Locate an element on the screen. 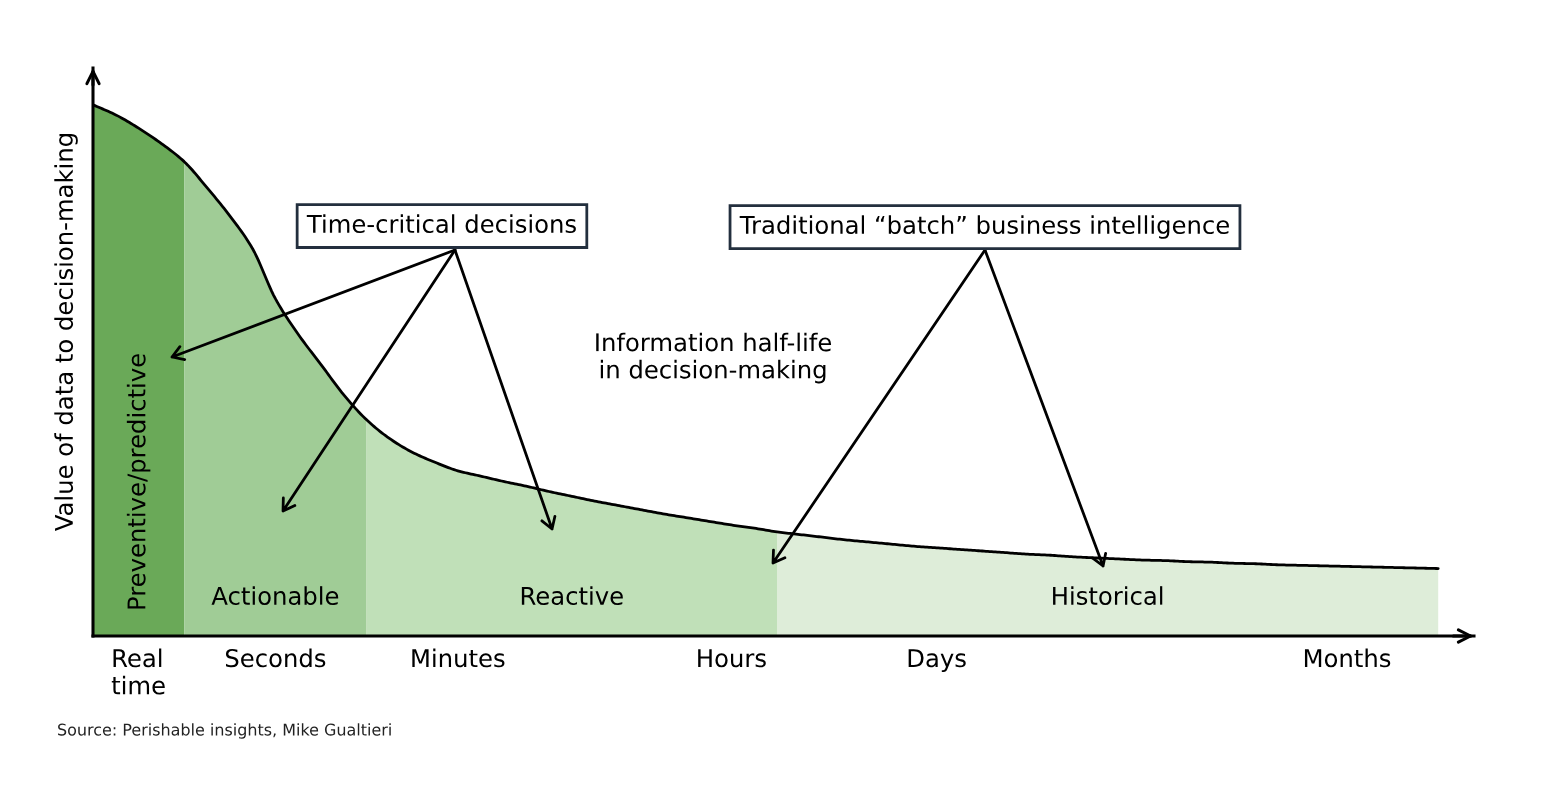 The width and height of the screenshot is (1568, 796). y-axis-title: Value of data to decision-making is located at coordinates (66, 333).